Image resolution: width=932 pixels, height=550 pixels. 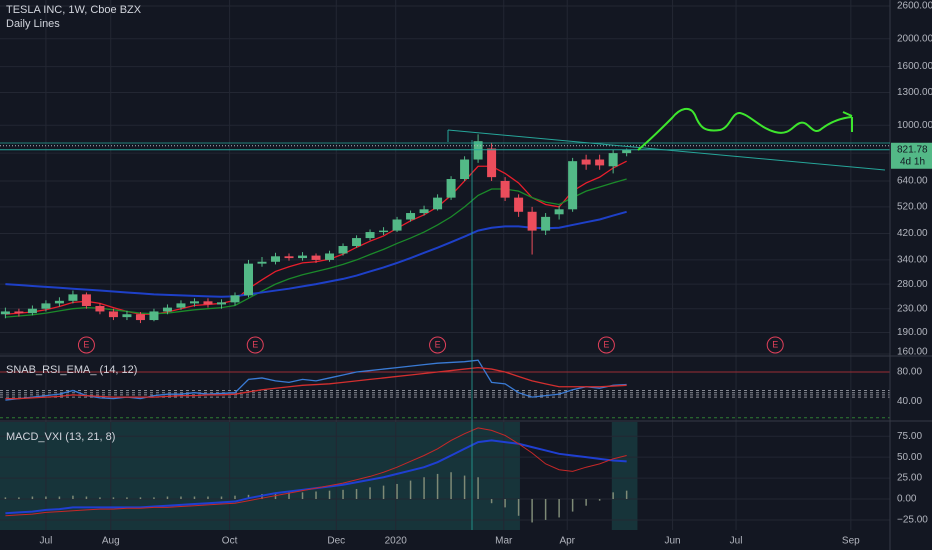 I want to click on trend-line, so click(x=666, y=150).